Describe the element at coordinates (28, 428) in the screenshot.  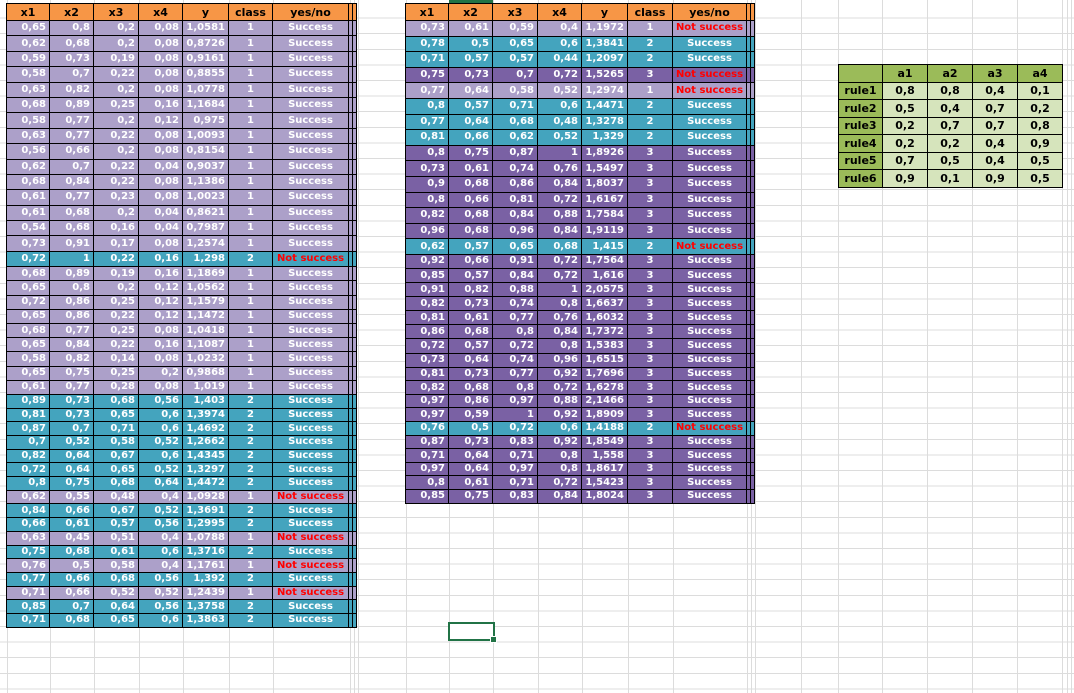
I see `cell: 0,87` at that location.